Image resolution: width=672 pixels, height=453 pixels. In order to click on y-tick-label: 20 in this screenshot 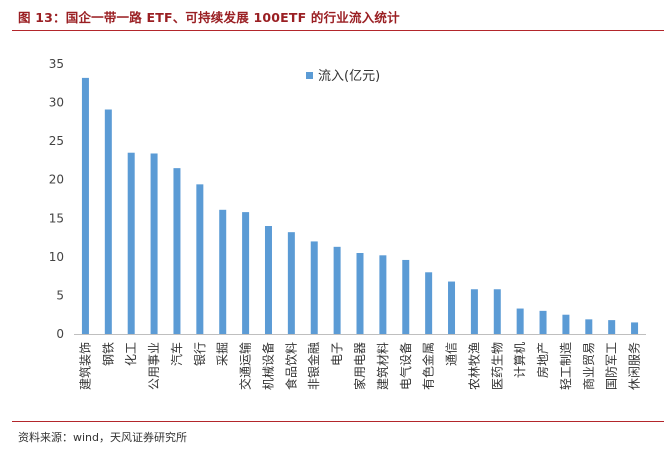, I will do `click(56, 180)`.